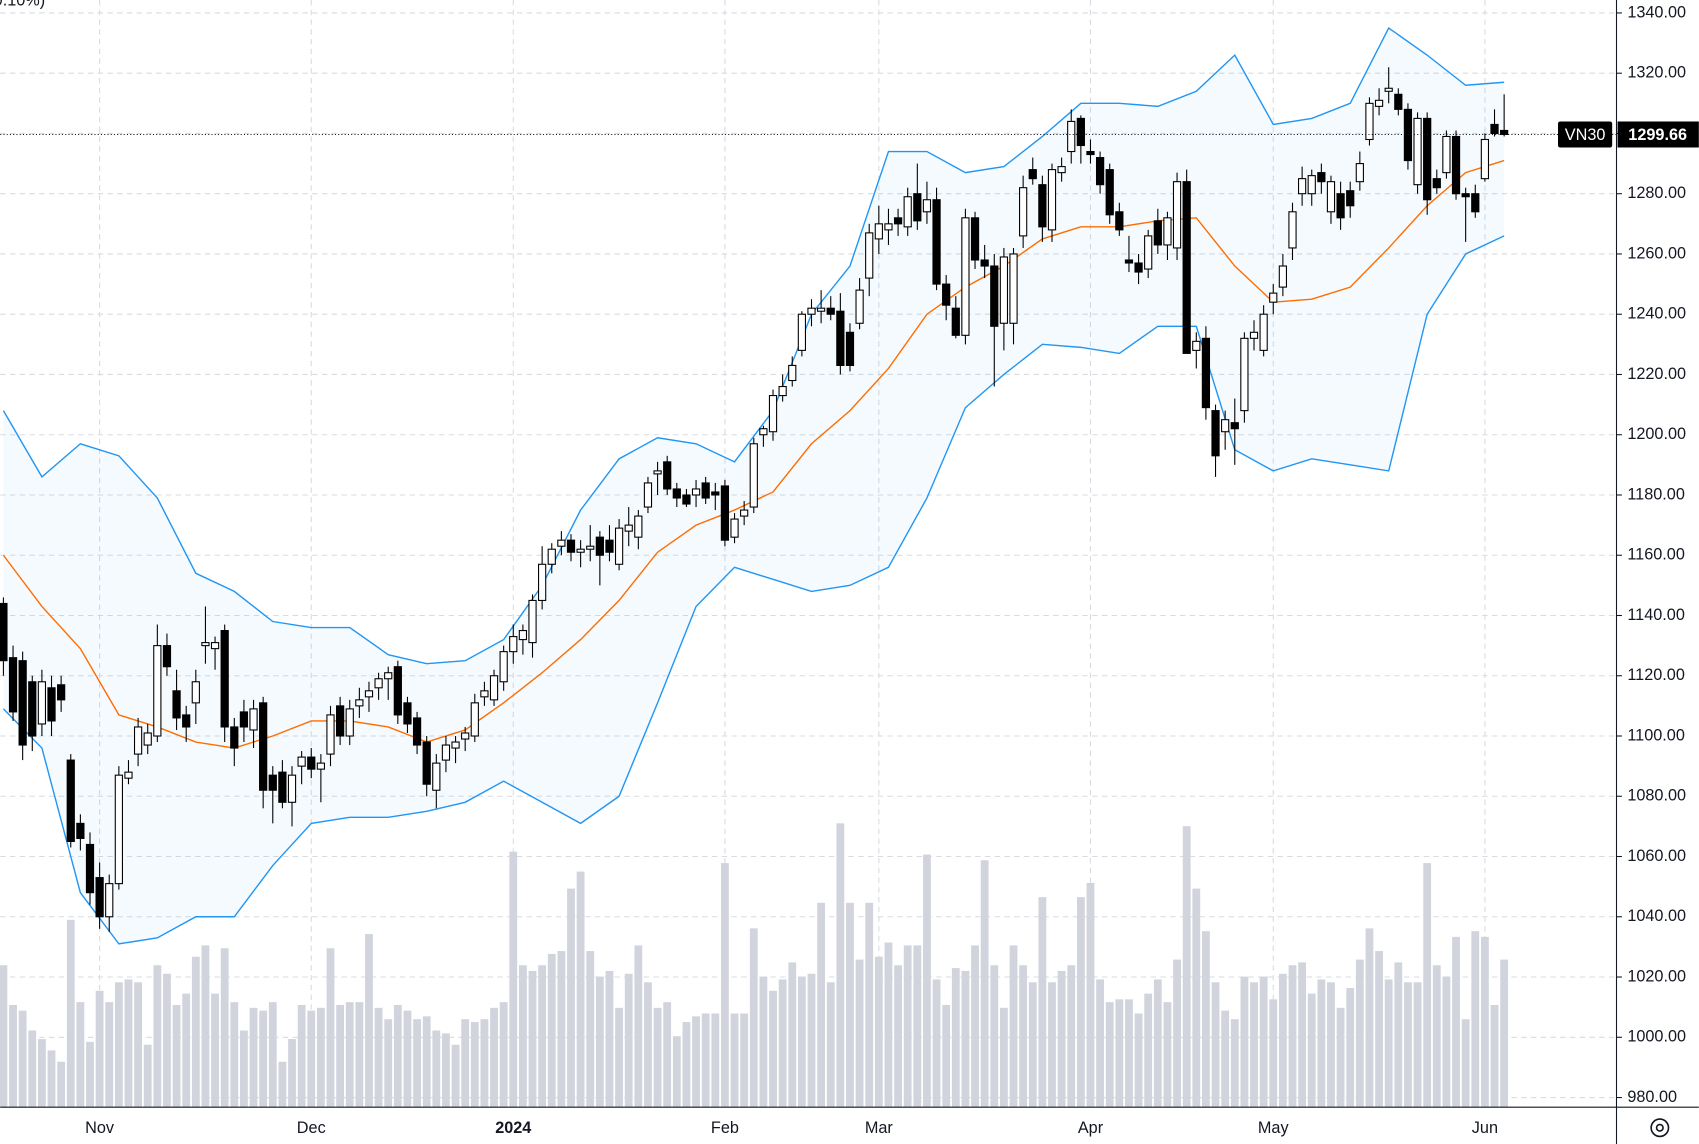 The image size is (1699, 1144). I want to click on settings-icon-core, so click(1659, 1127).